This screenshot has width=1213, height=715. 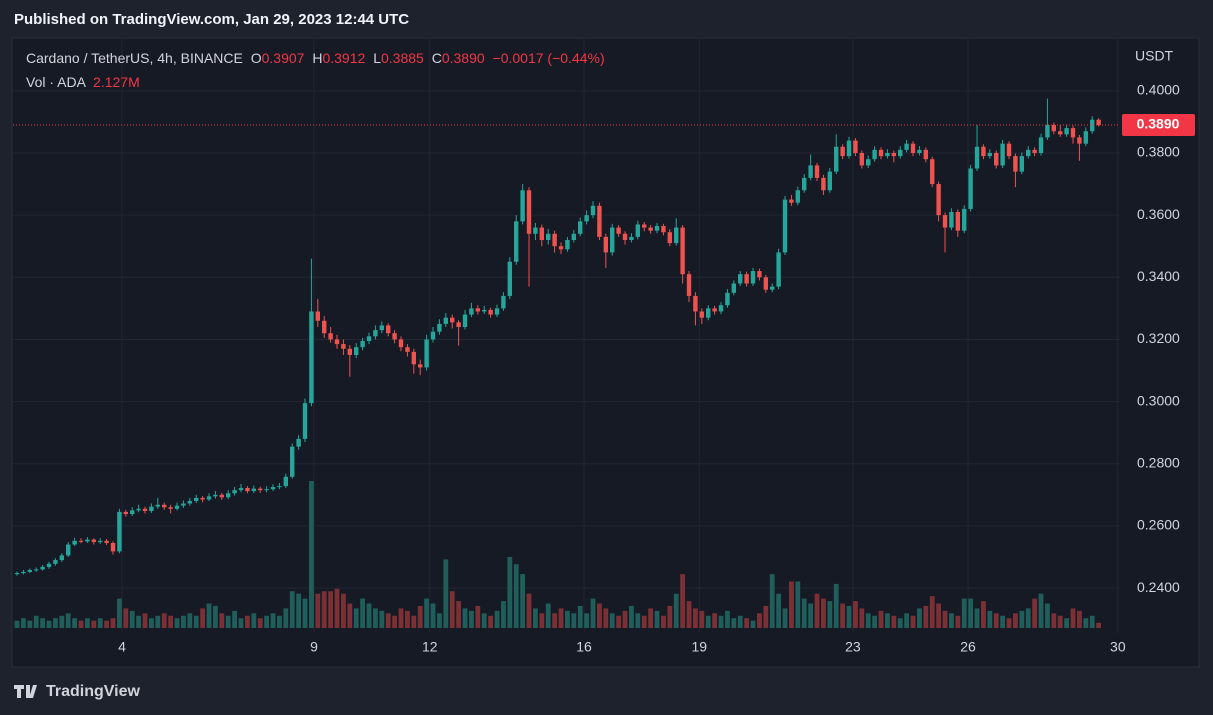 What do you see at coordinates (1158, 338) in the screenshot?
I see `y-tick-label: 0.3200` at bounding box center [1158, 338].